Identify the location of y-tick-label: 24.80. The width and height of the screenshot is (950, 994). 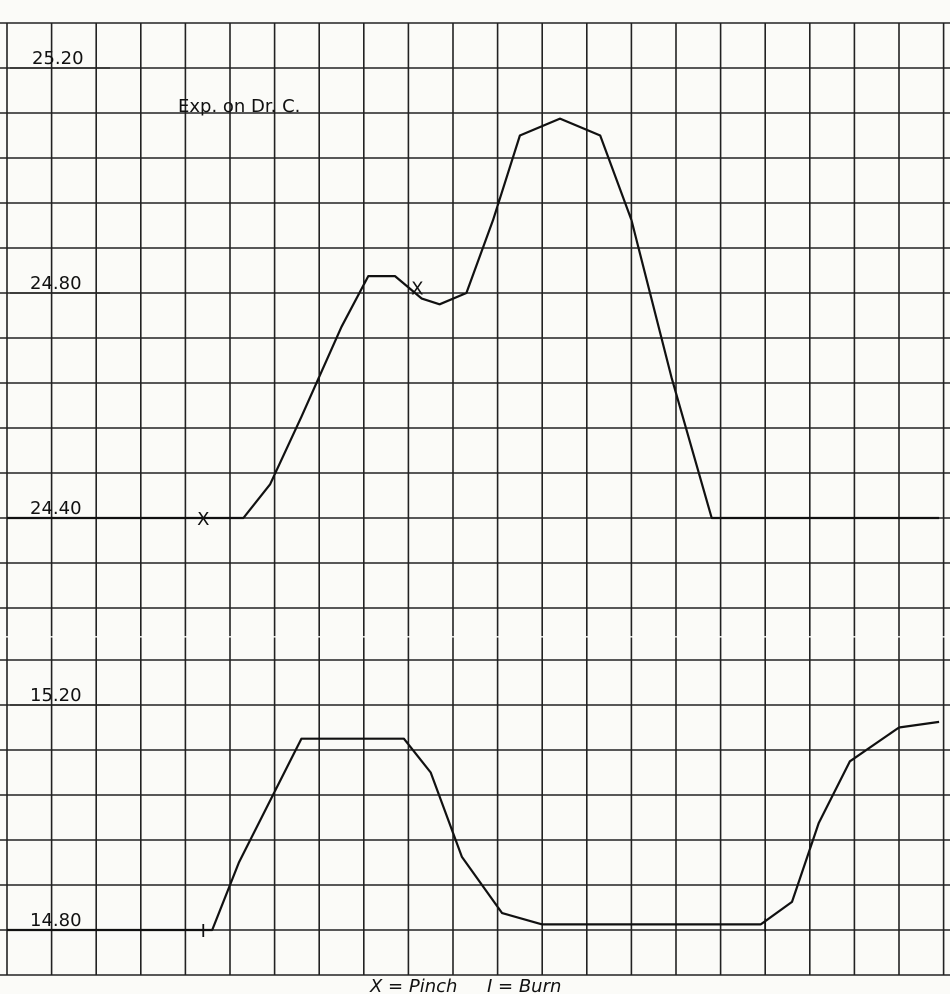
(56, 283).